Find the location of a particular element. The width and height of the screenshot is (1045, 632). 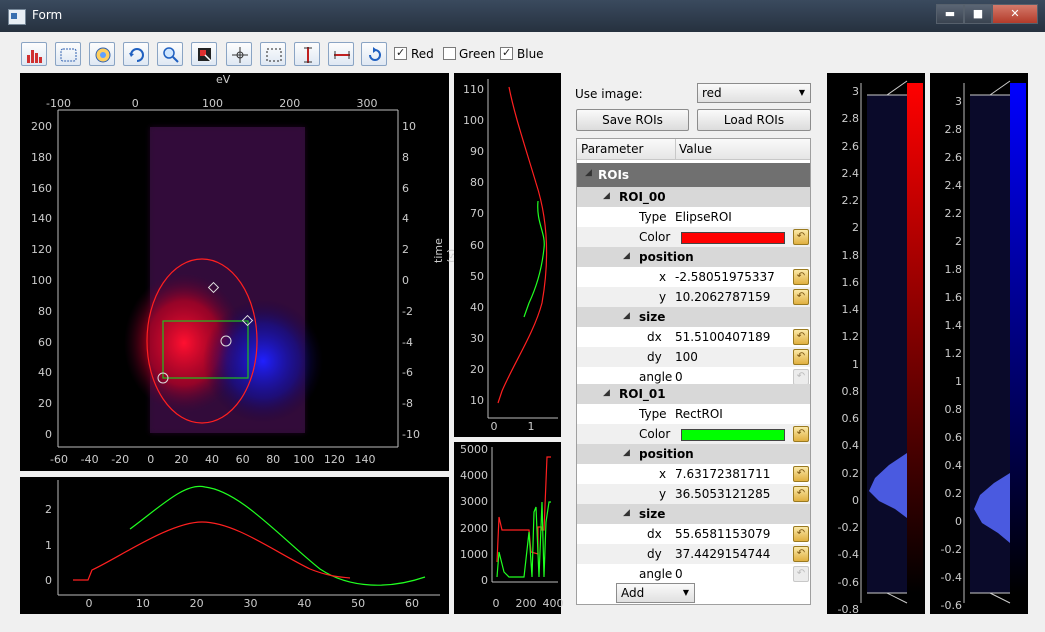

position-x-row: x -2.58051975337 ↶ is located at coordinates (693, 277).